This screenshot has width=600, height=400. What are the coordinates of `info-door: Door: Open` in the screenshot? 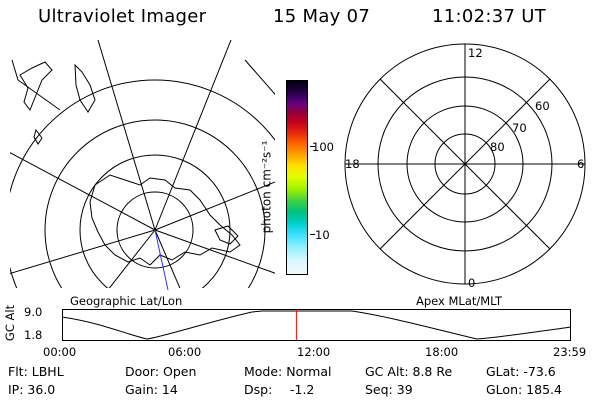 It's located at (161, 371).